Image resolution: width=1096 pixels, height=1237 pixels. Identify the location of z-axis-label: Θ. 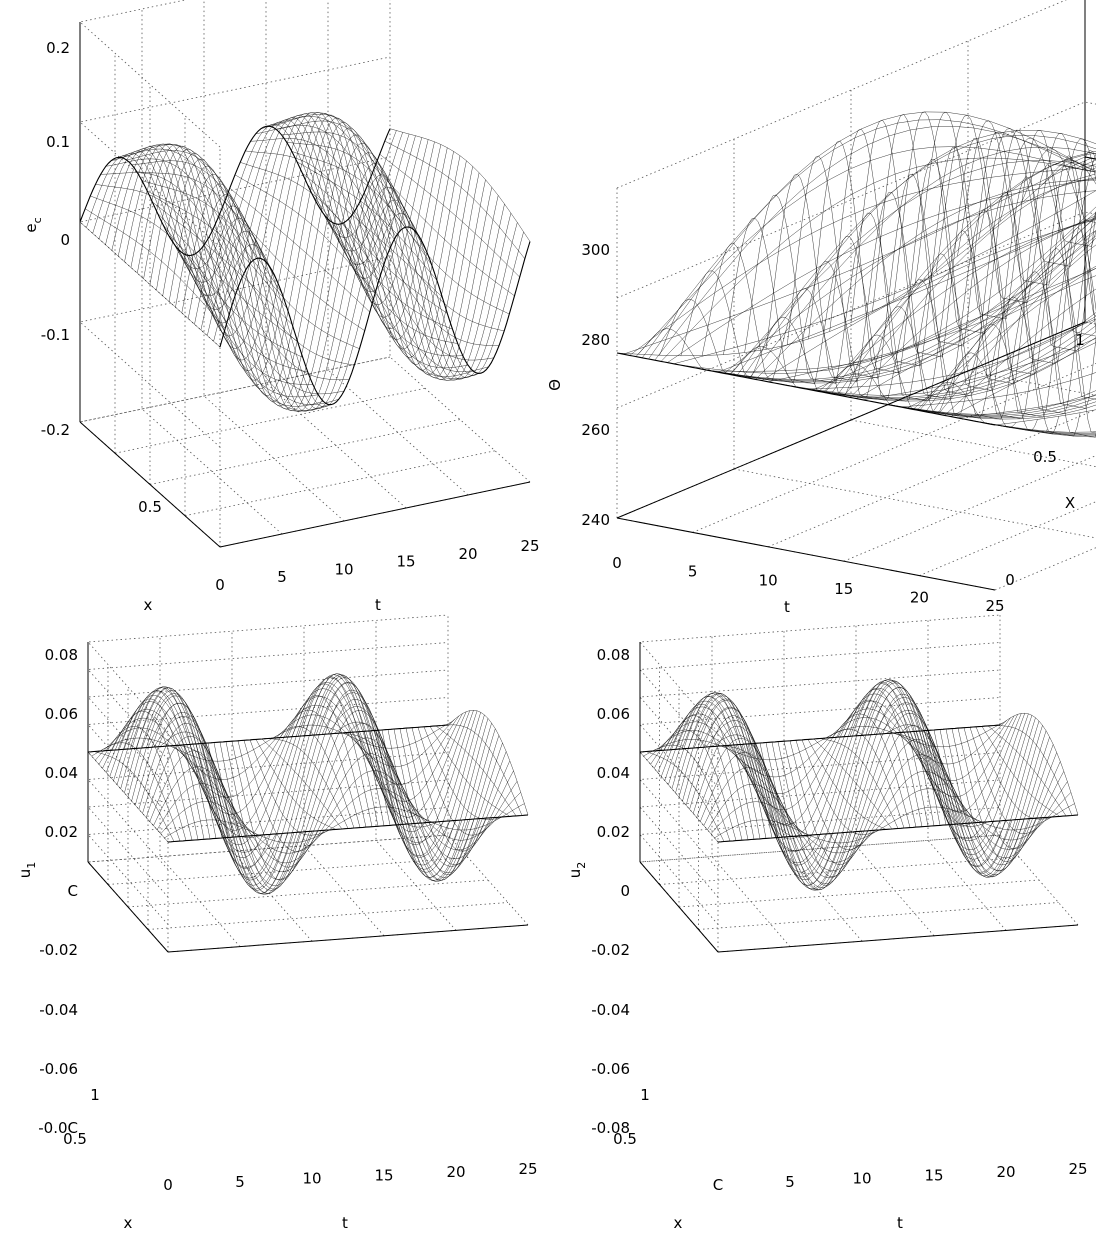
(555, 385).